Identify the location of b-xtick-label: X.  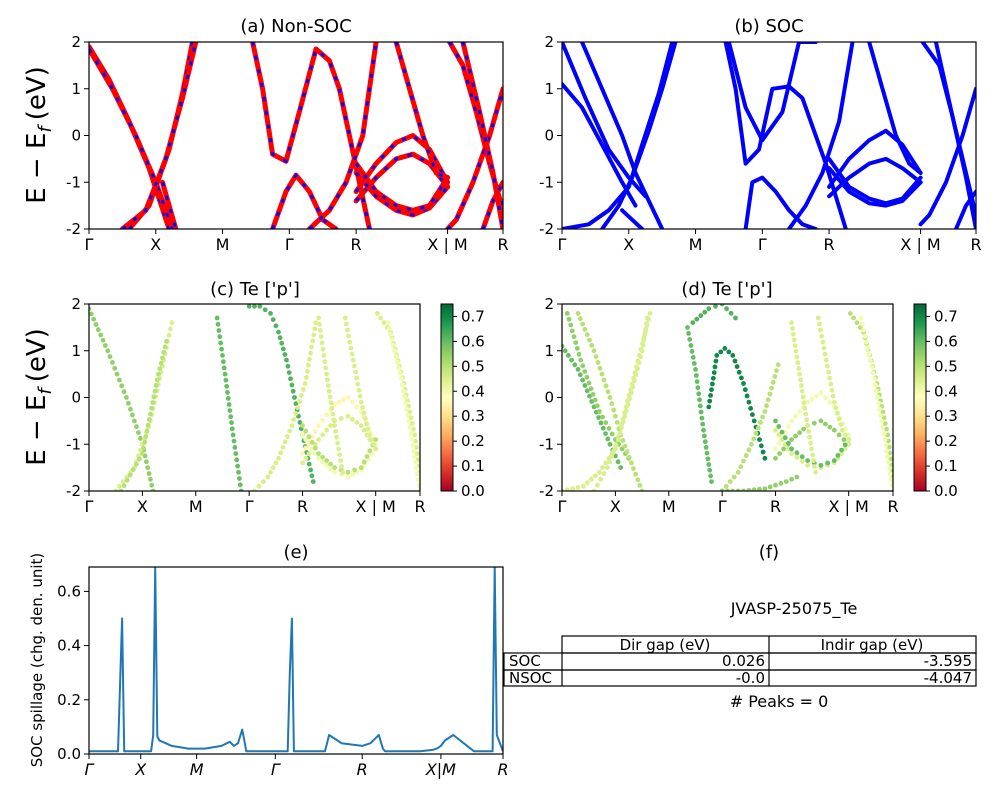
(628, 244).